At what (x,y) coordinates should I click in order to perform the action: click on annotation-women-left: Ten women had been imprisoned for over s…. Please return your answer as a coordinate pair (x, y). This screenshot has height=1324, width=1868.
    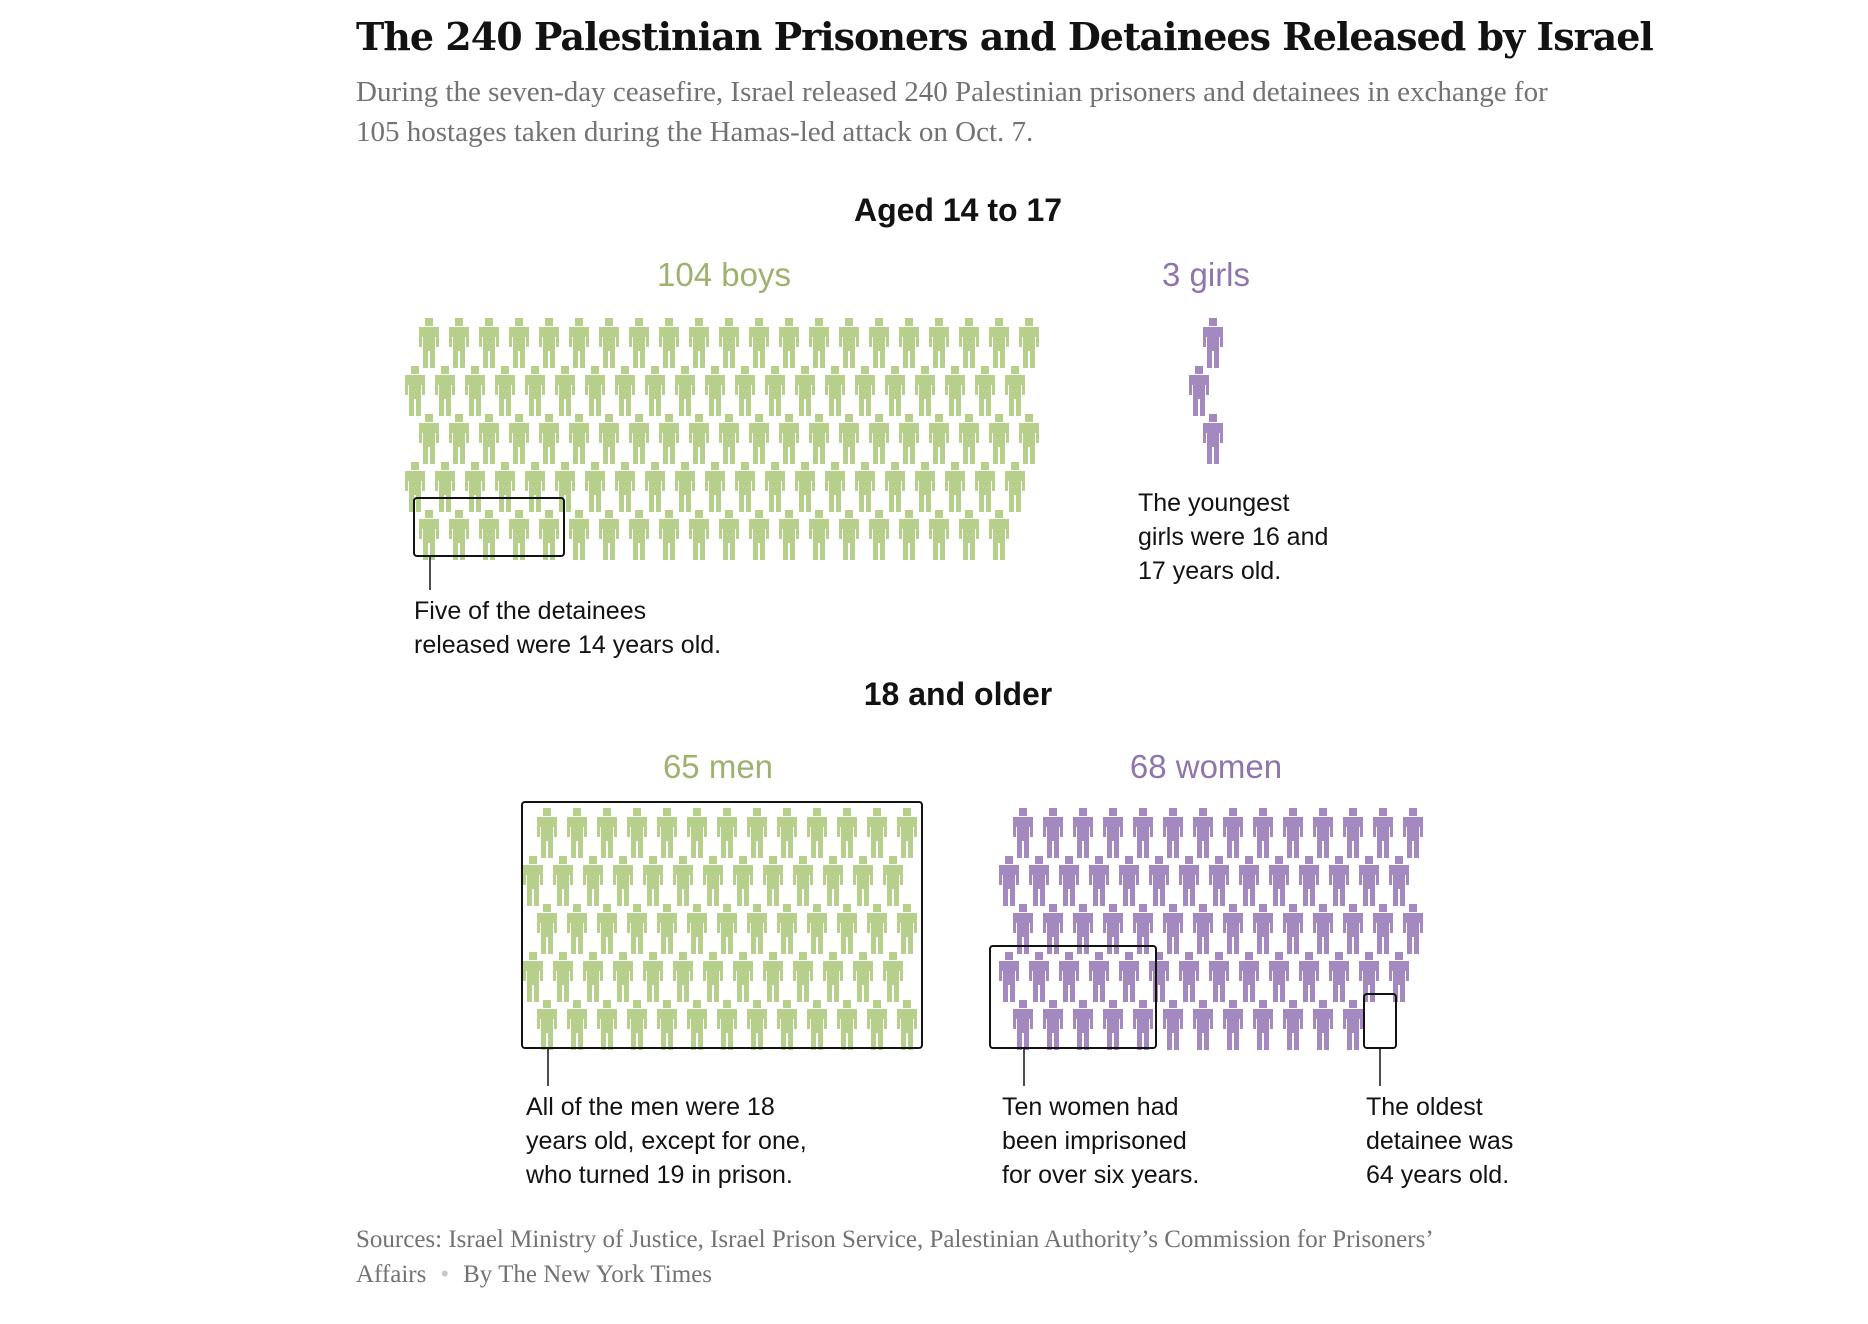
    Looking at the image, I should click on (1100, 1141).